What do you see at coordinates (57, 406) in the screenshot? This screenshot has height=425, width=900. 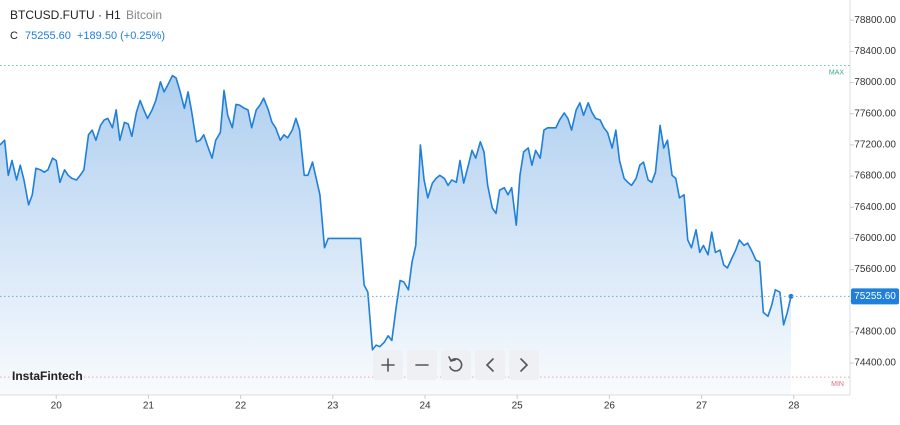 I see `x-tick-label: 20` at bounding box center [57, 406].